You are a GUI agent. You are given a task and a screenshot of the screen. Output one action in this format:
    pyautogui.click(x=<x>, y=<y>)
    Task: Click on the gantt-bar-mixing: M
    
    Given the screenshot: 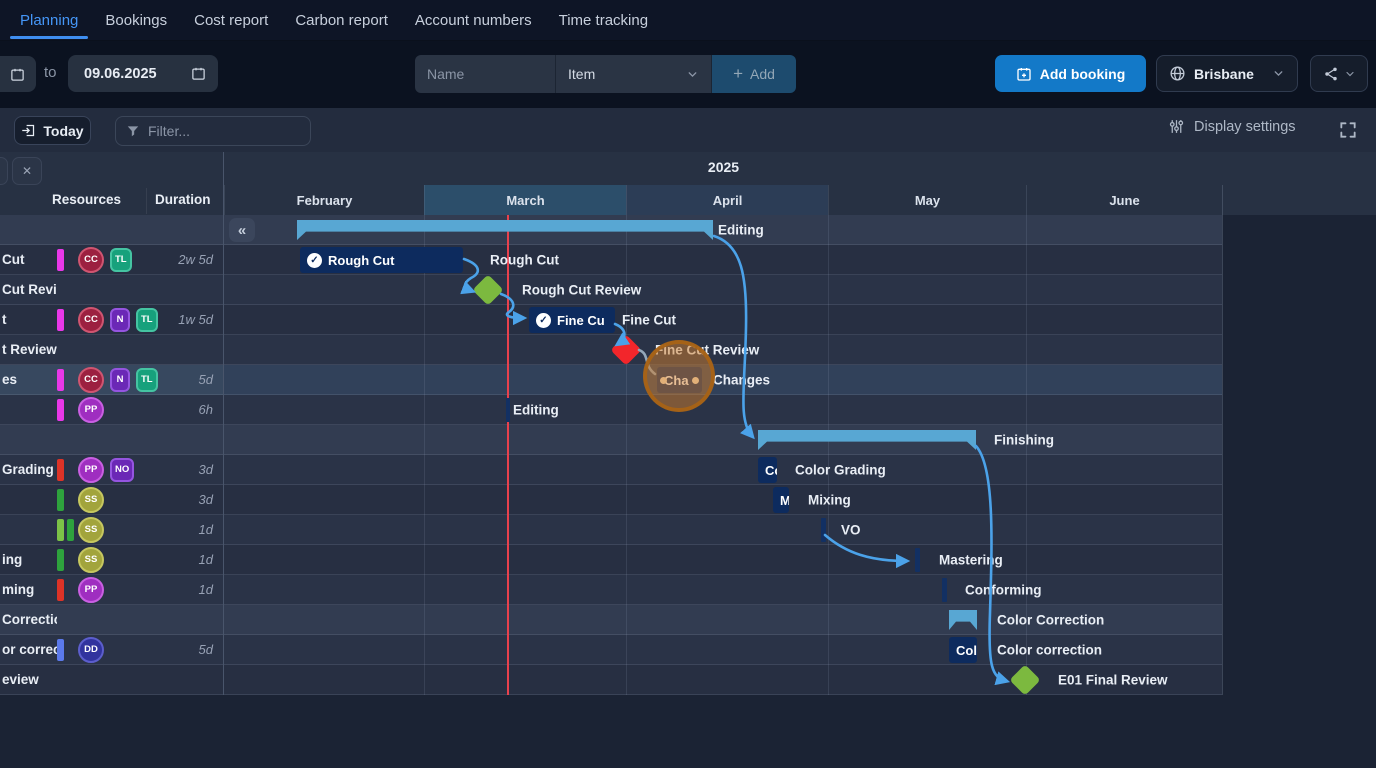 What is the action you would take?
    pyautogui.click(x=781, y=500)
    